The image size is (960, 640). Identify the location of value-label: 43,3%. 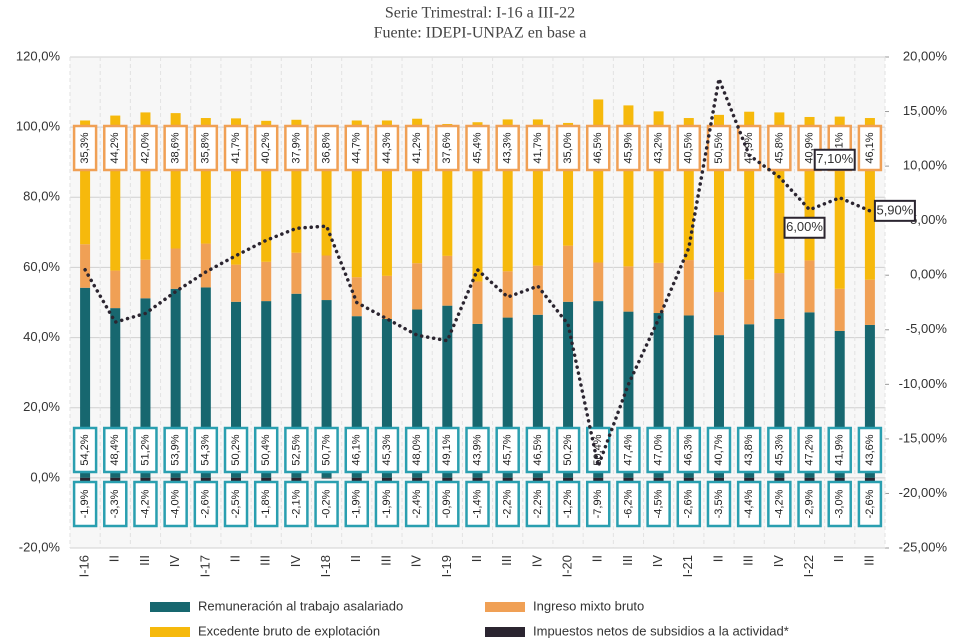
(508, 147).